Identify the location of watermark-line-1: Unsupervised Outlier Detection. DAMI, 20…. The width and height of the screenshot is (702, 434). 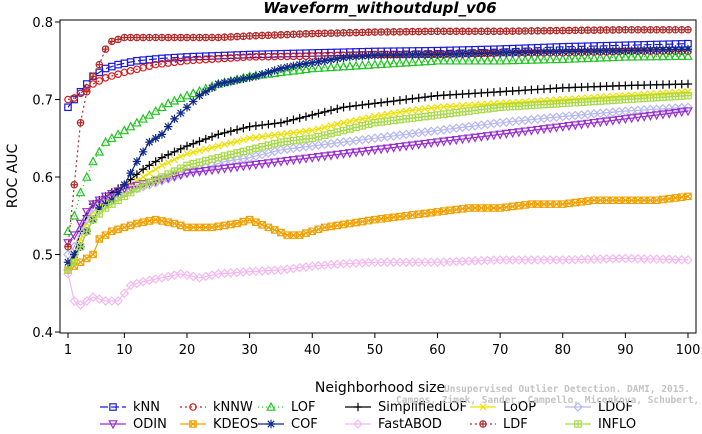
(567, 389).